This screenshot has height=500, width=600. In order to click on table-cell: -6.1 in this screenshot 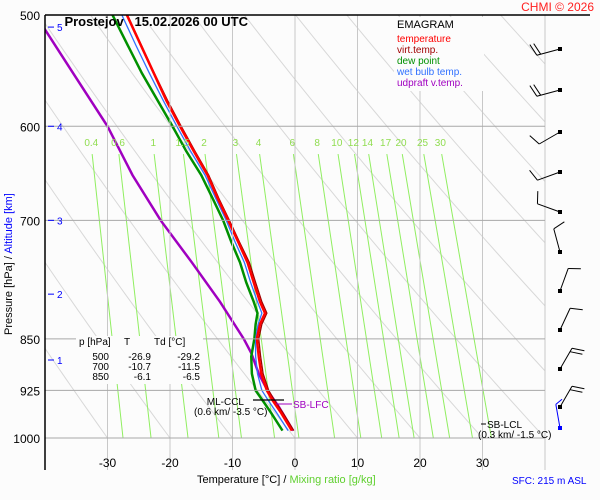, I will do `click(142, 377)`.